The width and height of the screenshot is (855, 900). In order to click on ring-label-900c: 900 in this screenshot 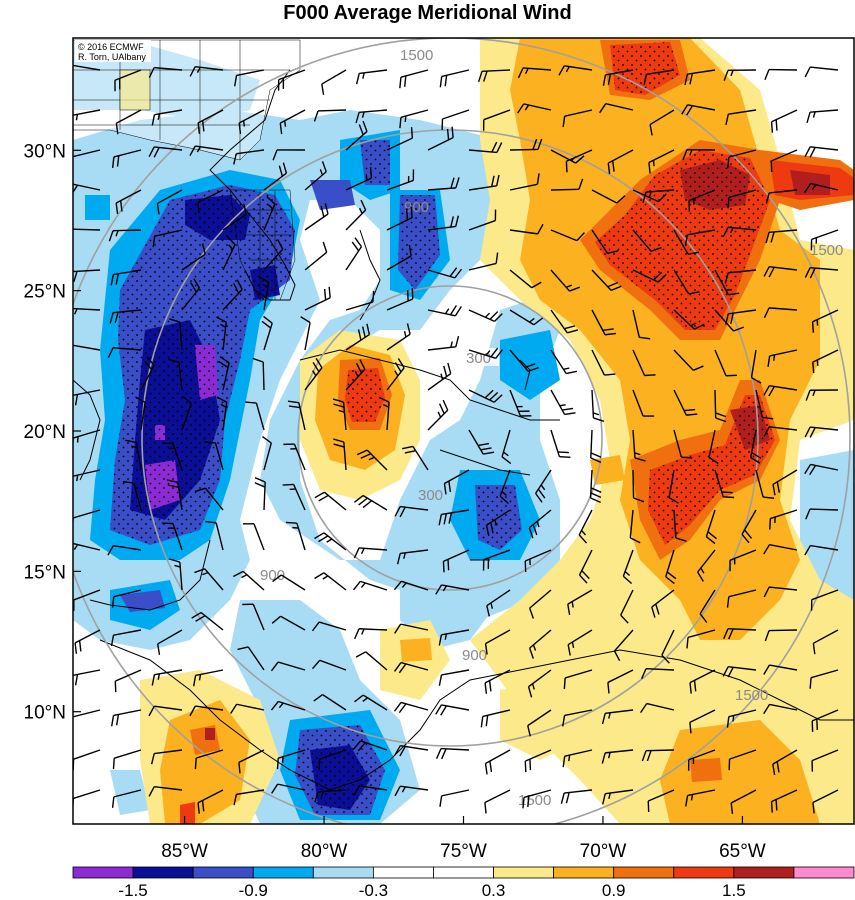, I will do `click(272, 575)`.